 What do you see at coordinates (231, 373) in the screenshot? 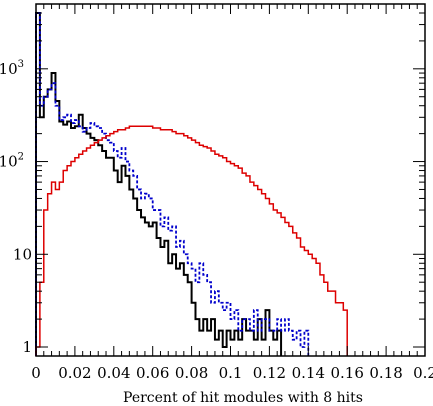
I see `x-tick-label: 0.1` at bounding box center [231, 373].